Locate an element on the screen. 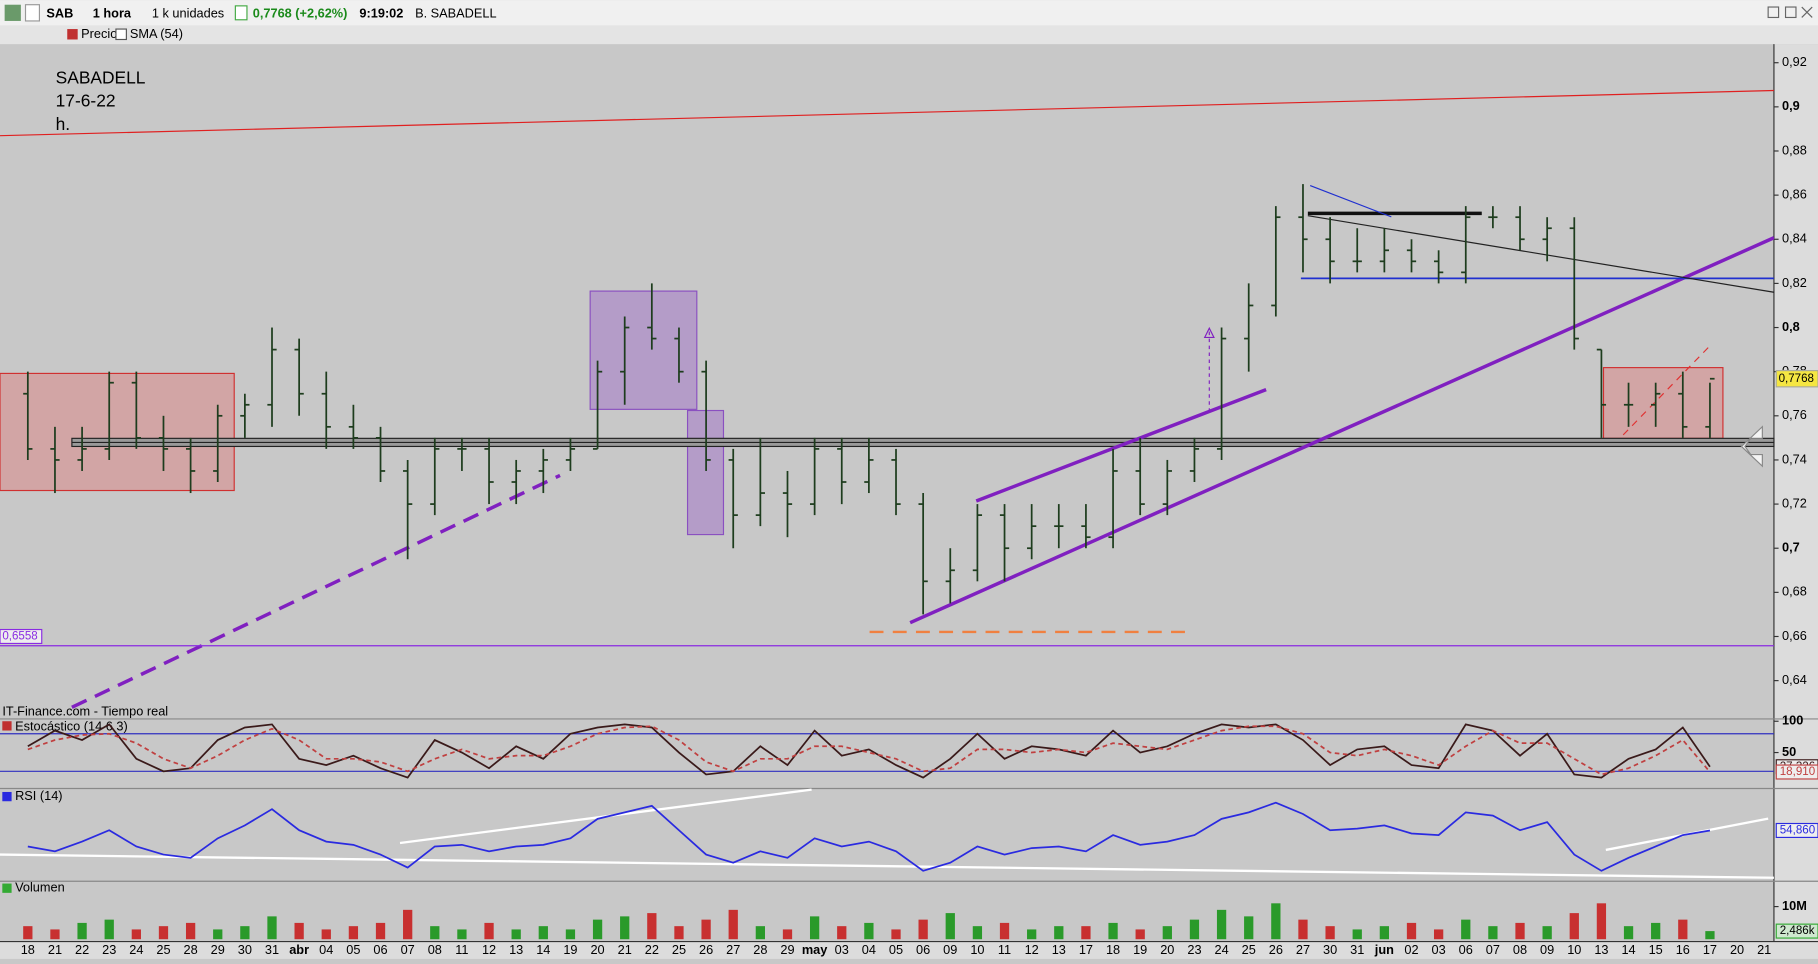 Image resolution: width=1818 pixels, height=964 pixels. volume-color is located at coordinates (7, 888).